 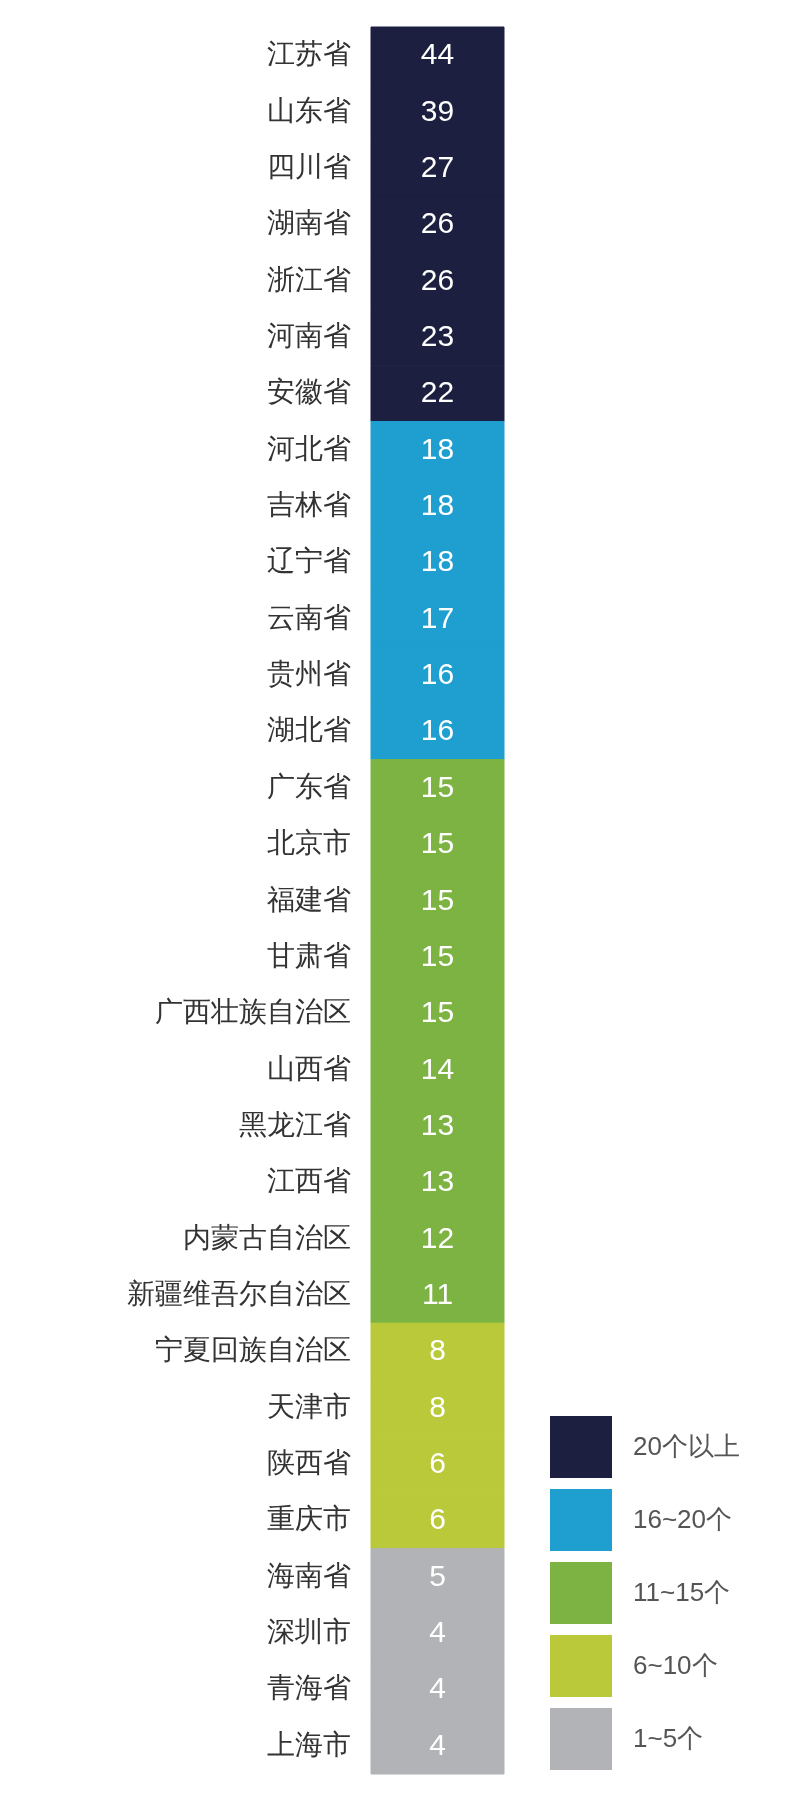 What do you see at coordinates (668, 1738) in the screenshot?
I see `legend-label: 1~5个` at bounding box center [668, 1738].